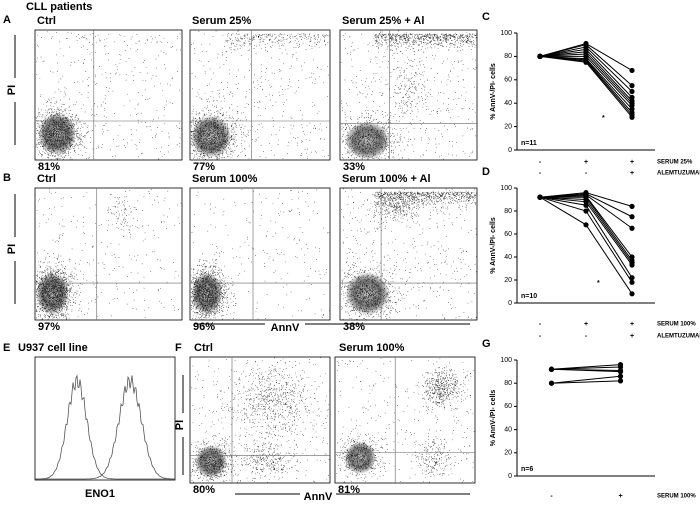  Describe the element at coordinates (675, 163) in the screenshot. I see `condition-name: SERUM 25%` at that location.